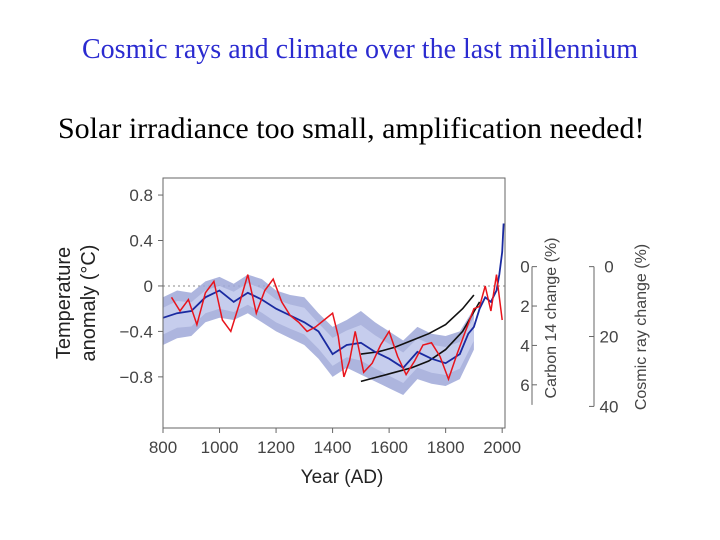 This screenshot has height=540, width=720. What do you see at coordinates (524, 306) in the screenshot?
I see `carbon14-tick-label: 2` at bounding box center [524, 306].